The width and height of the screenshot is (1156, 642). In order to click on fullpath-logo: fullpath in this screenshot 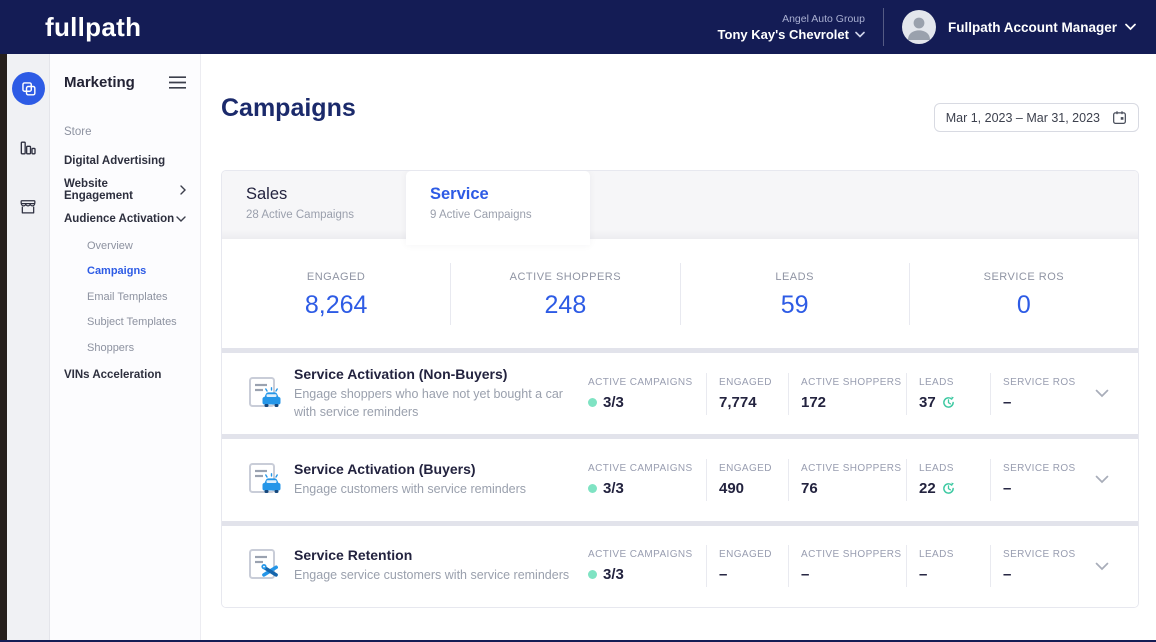, I will do `click(93, 26)`.